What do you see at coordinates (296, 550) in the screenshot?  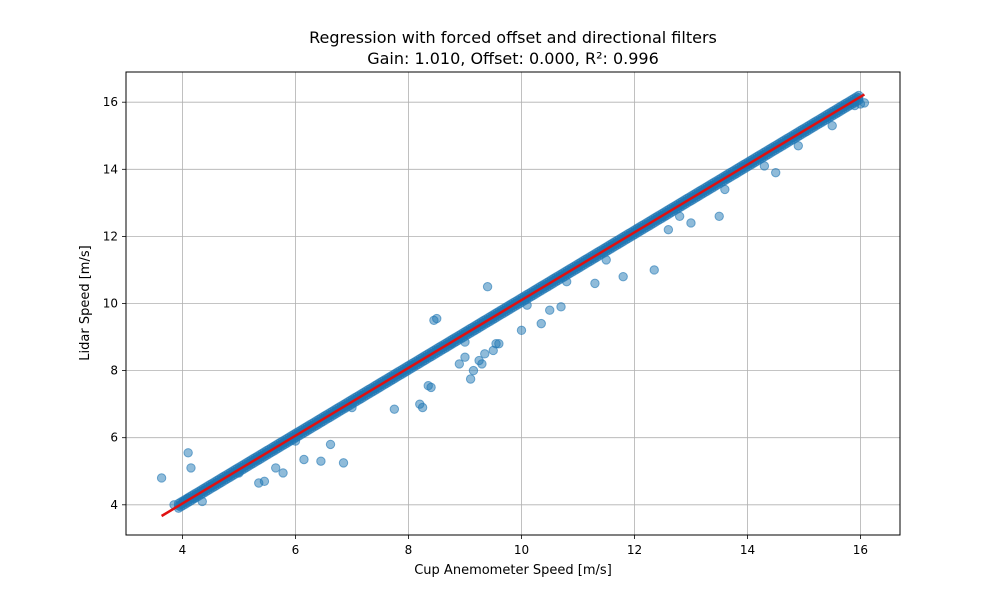 I see `x-tick-label: 6` at bounding box center [296, 550].